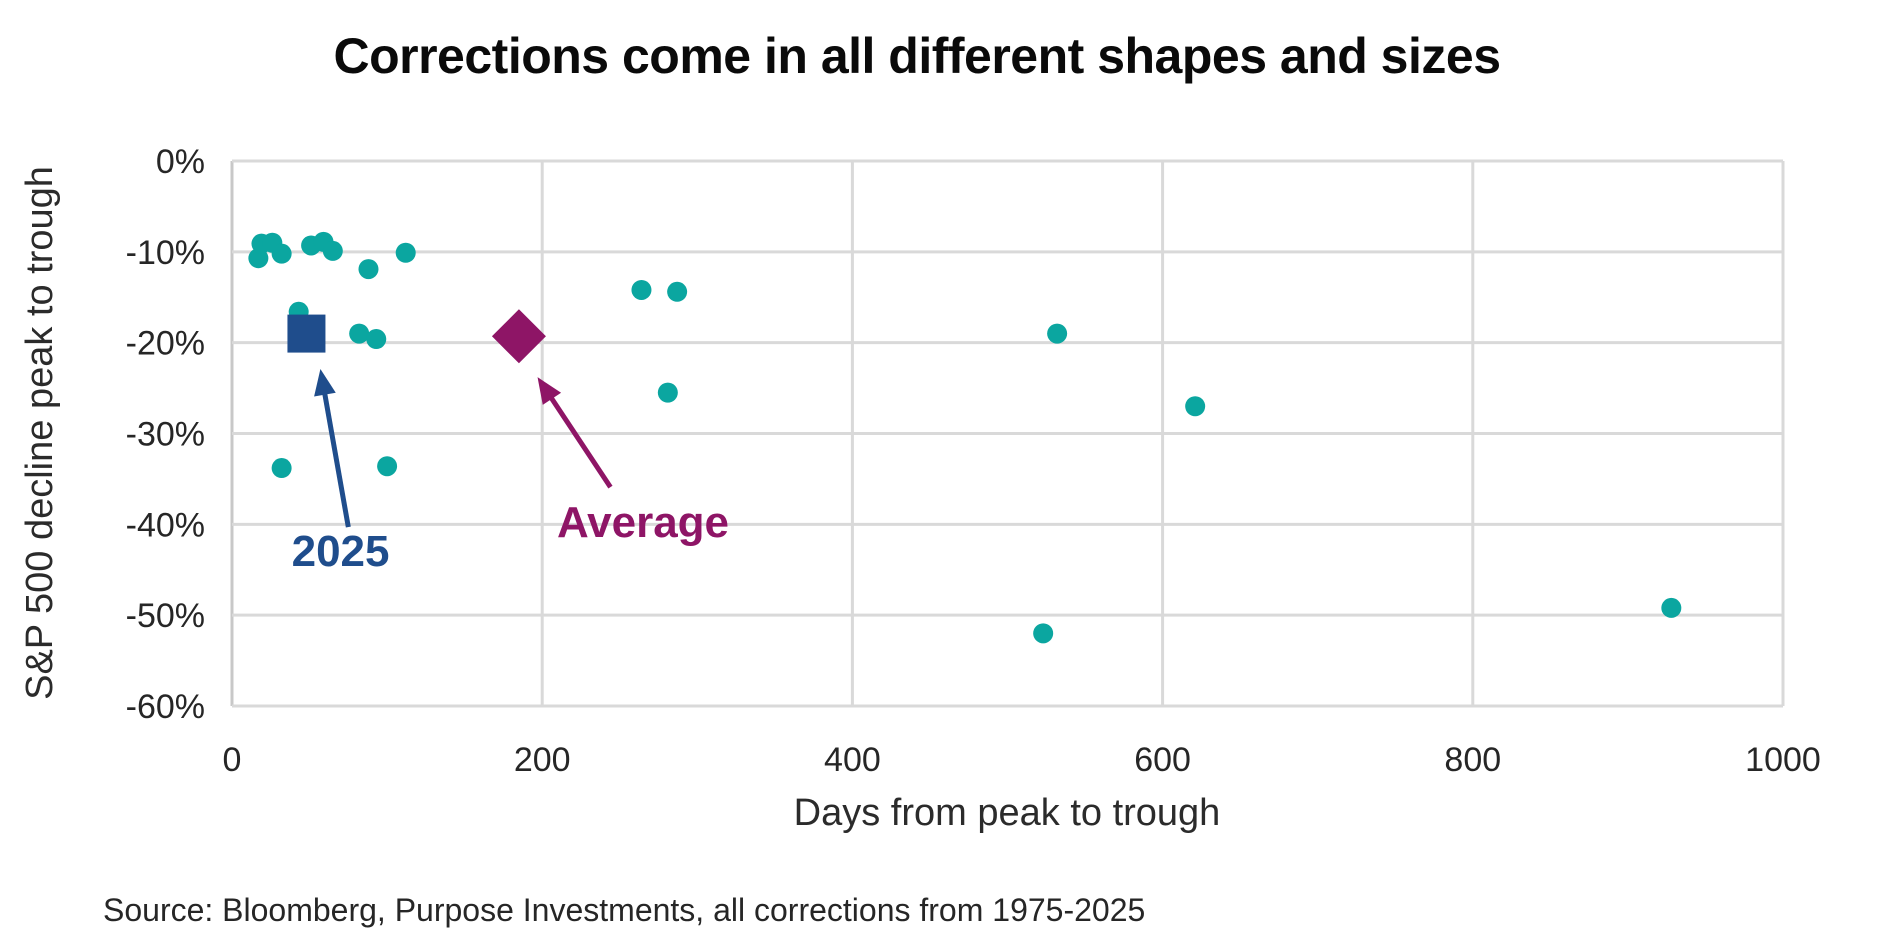 This screenshot has height=942, width=1886. What do you see at coordinates (1783, 760) in the screenshot?
I see `x-tick-label: 1000` at bounding box center [1783, 760].